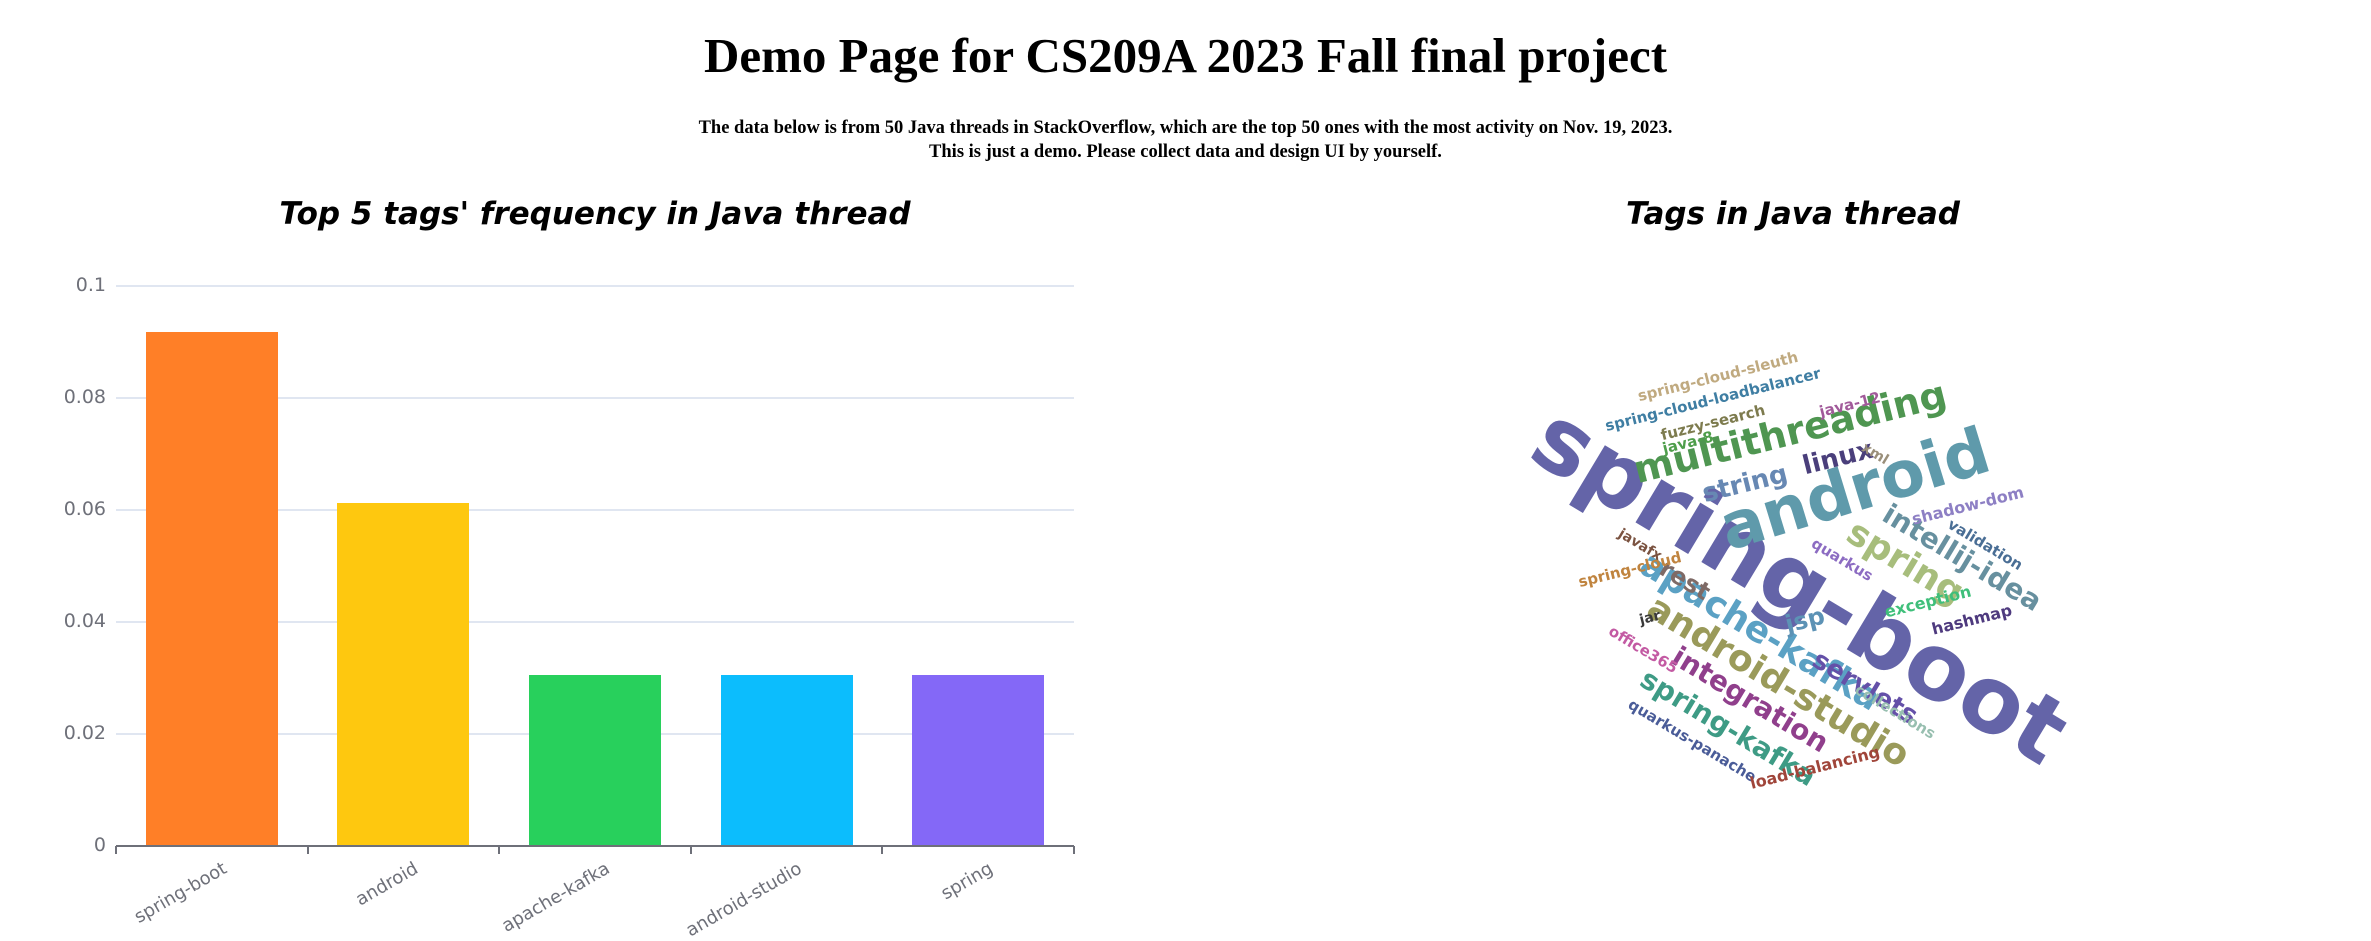 The image size is (2371, 941). What do you see at coordinates (84, 621) in the screenshot?
I see `y-tick-label: 0.04` at bounding box center [84, 621].